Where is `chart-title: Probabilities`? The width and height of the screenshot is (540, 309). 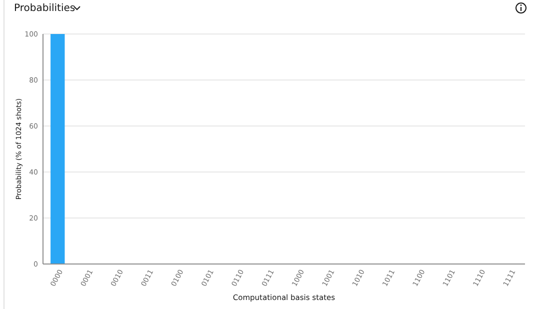 chart-title: Probabilities is located at coordinates (45, 8).